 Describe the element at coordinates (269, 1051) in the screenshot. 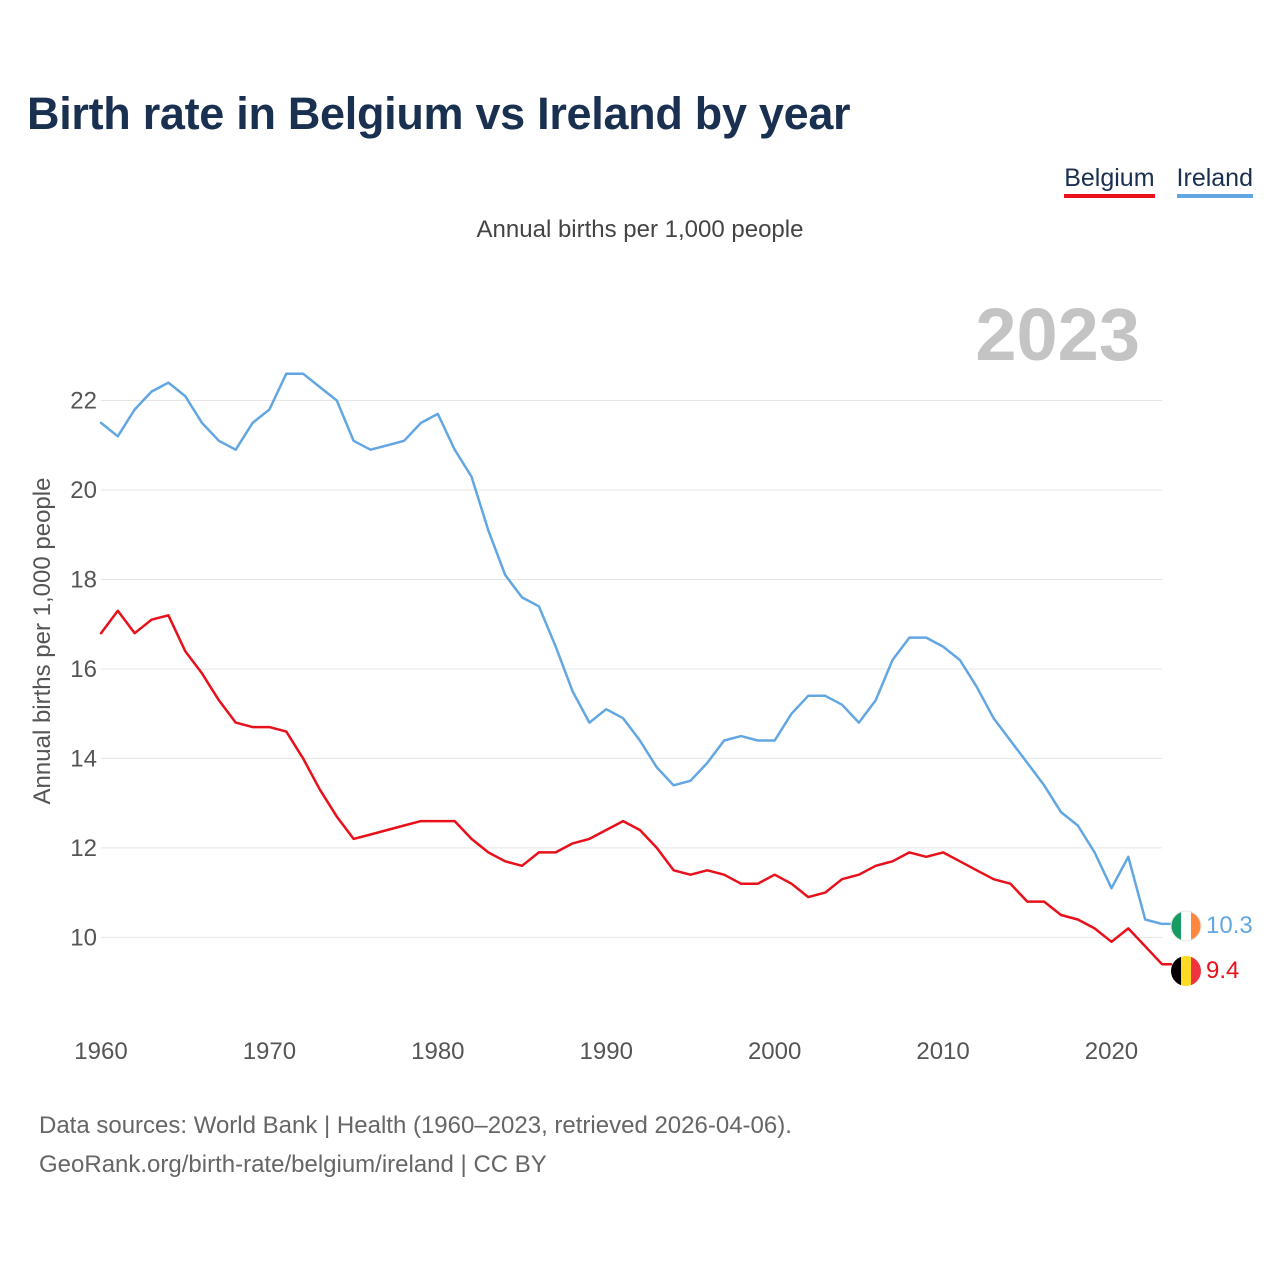

I see `x-tick-label-1970: 1970` at that location.